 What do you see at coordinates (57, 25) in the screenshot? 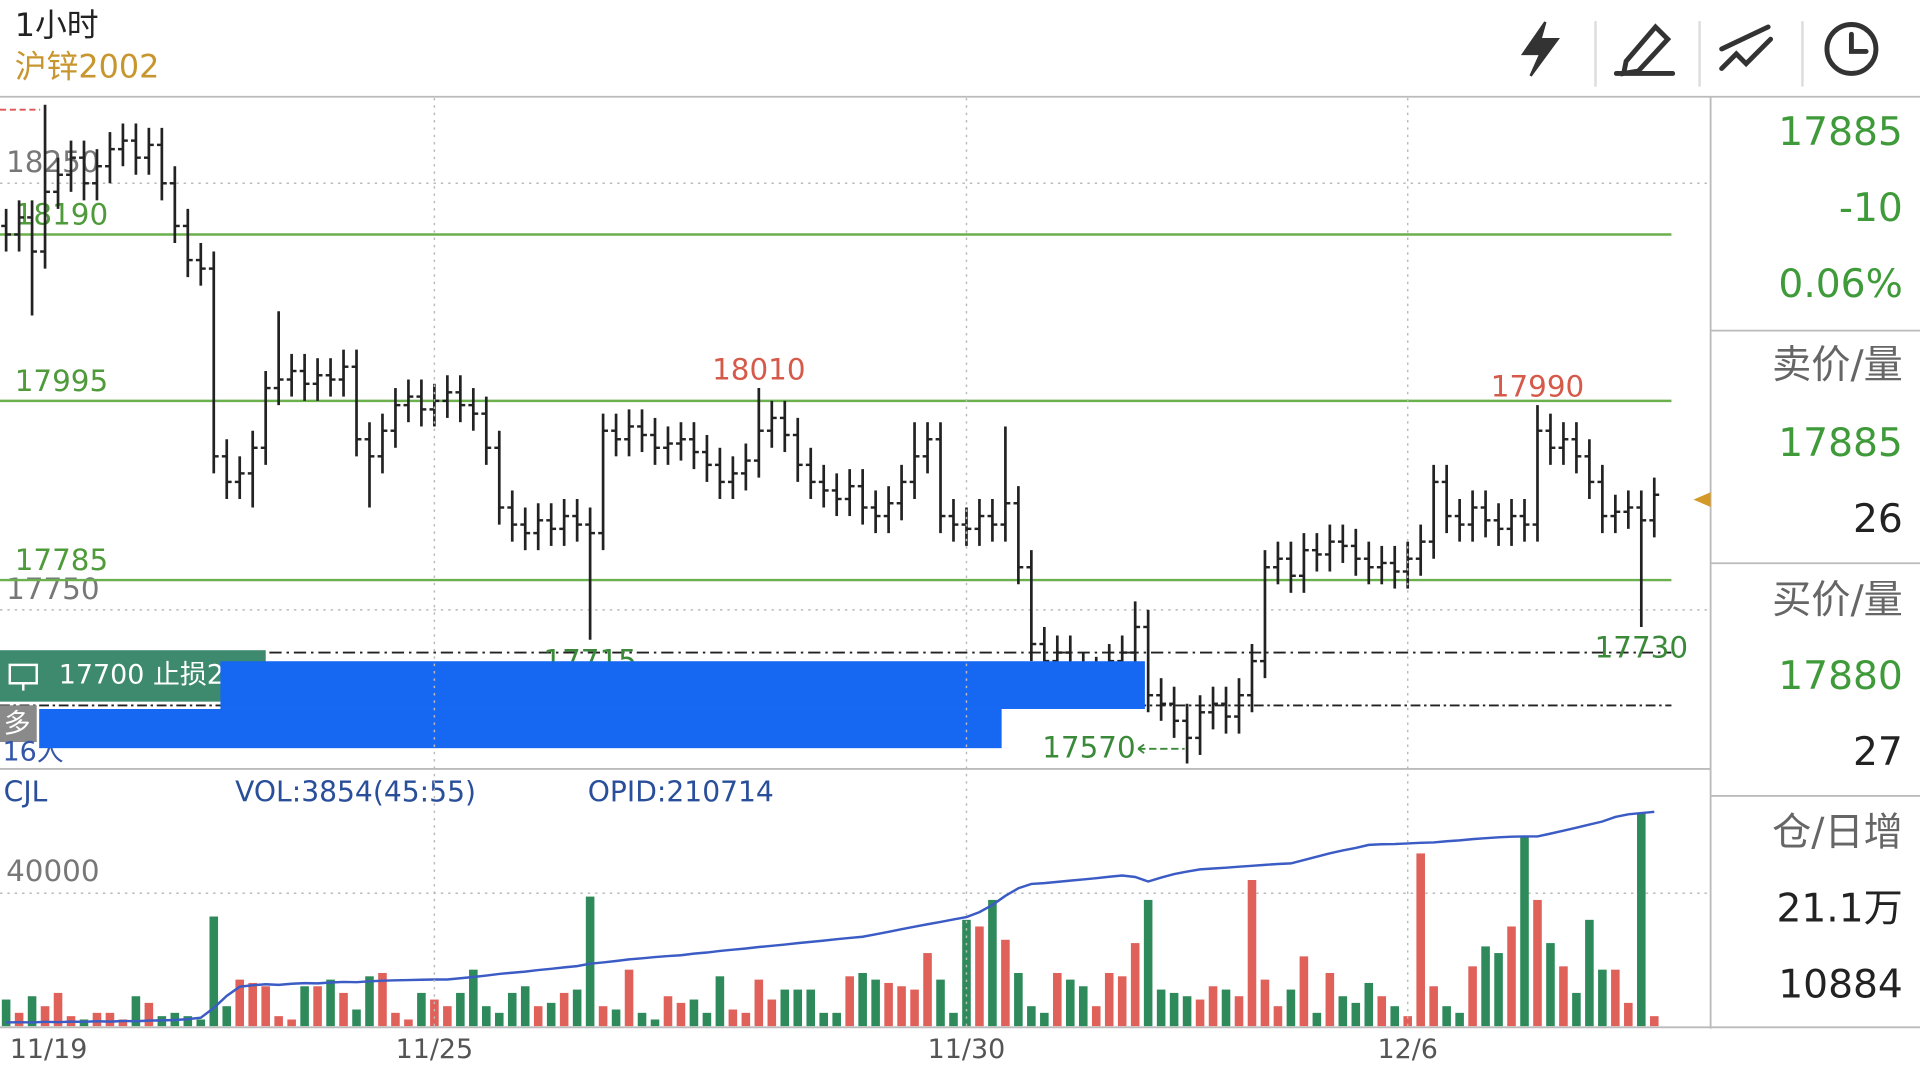
I see `period: 1小时` at bounding box center [57, 25].